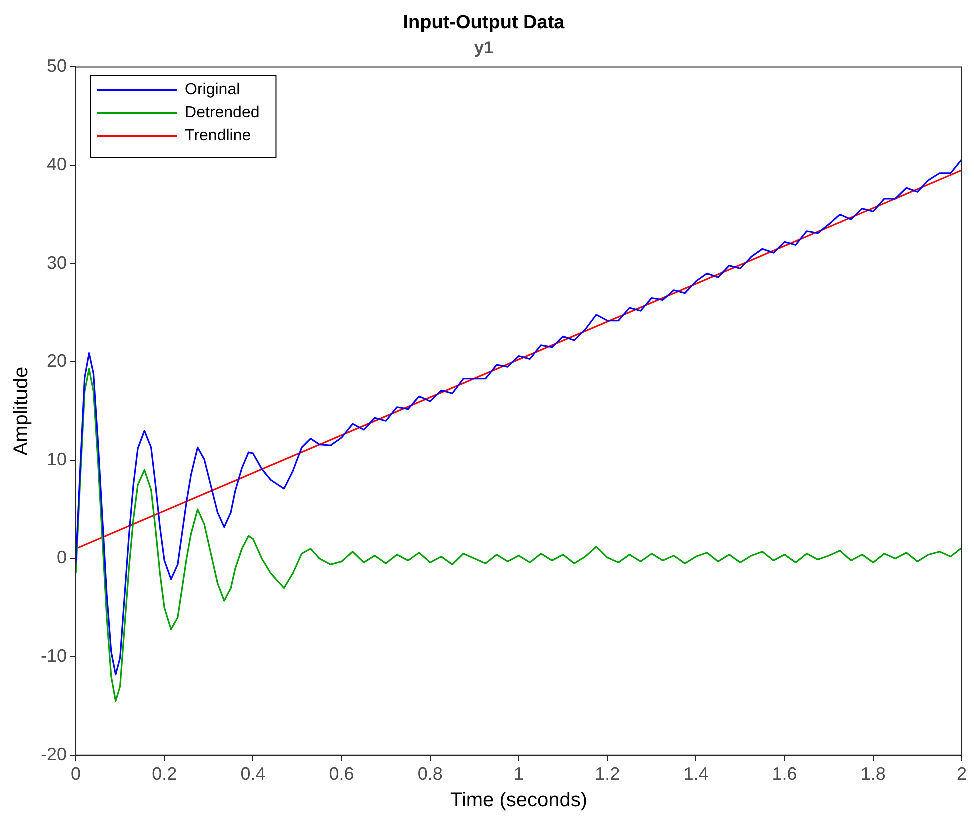 Image resolution: width=974 pixels, height=817 pixels. I want to click on legend-label: Original, so click(212, 90).